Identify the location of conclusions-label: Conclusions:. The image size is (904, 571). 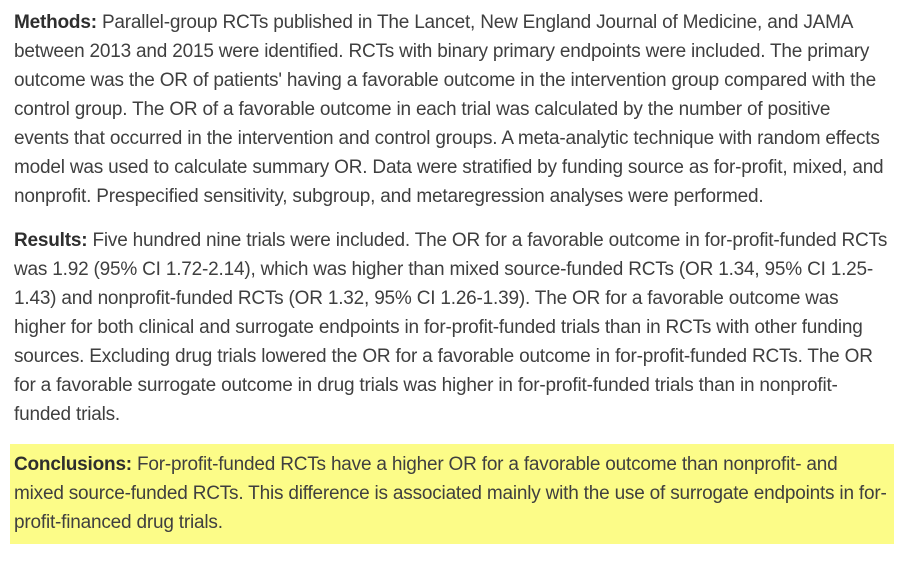
(73, 464).